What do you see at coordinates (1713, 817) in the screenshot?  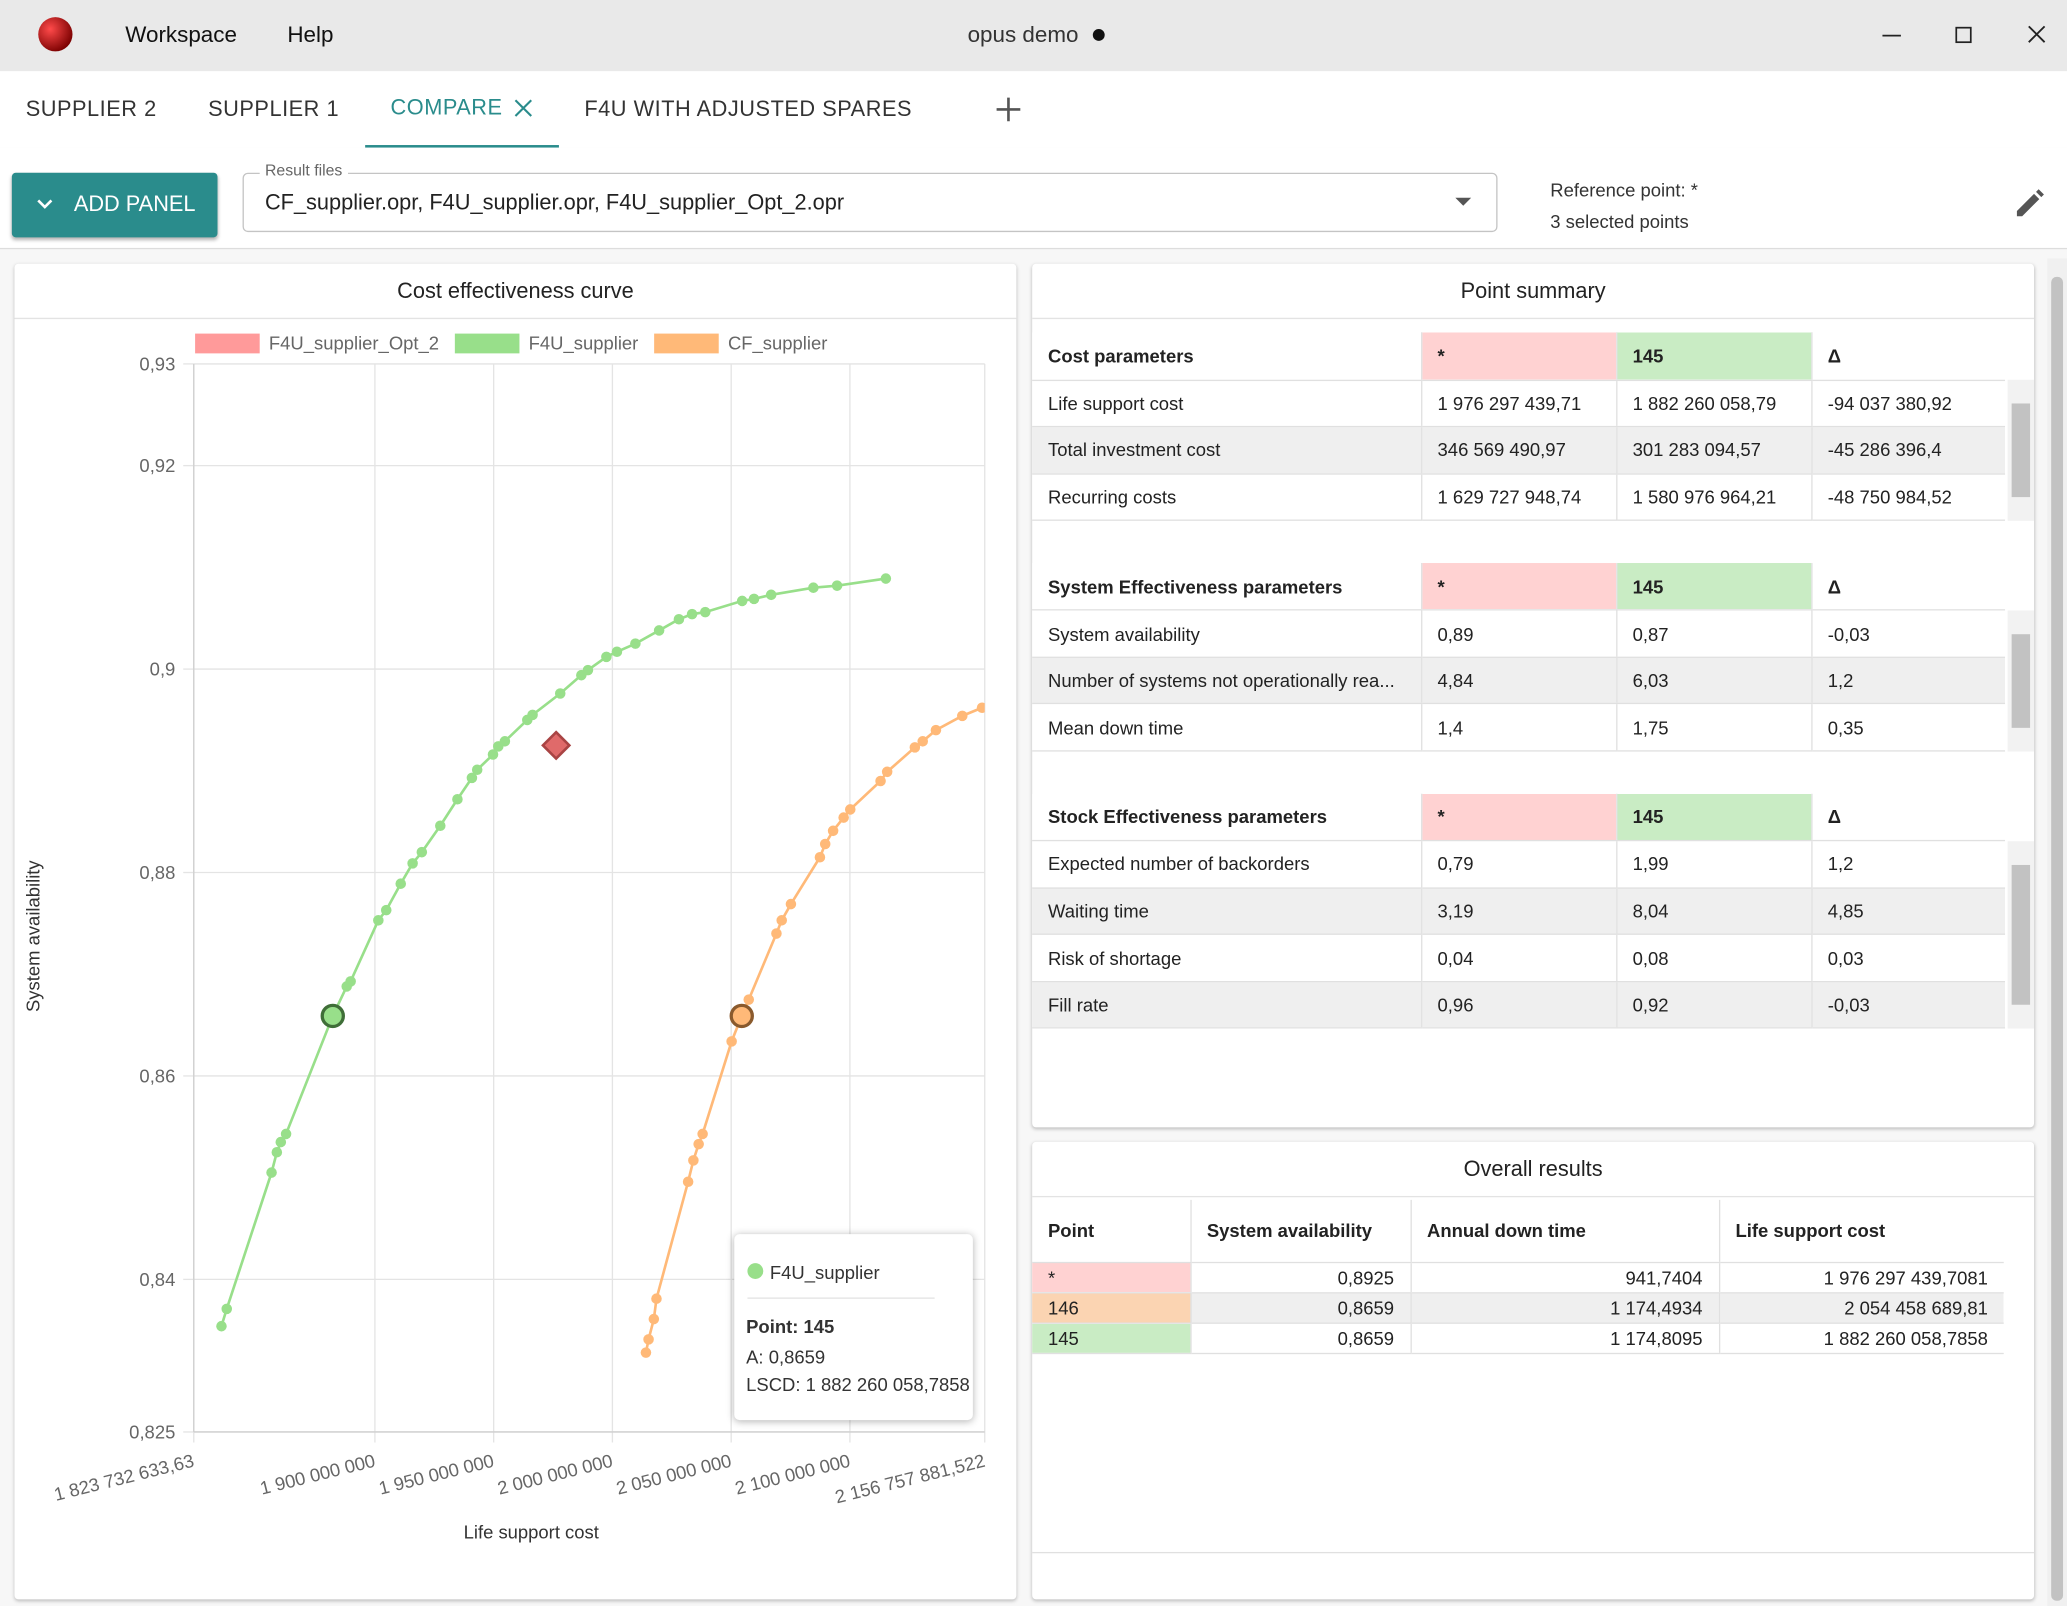 I see `header-cell: 145` at bounding box center [1713, 817].